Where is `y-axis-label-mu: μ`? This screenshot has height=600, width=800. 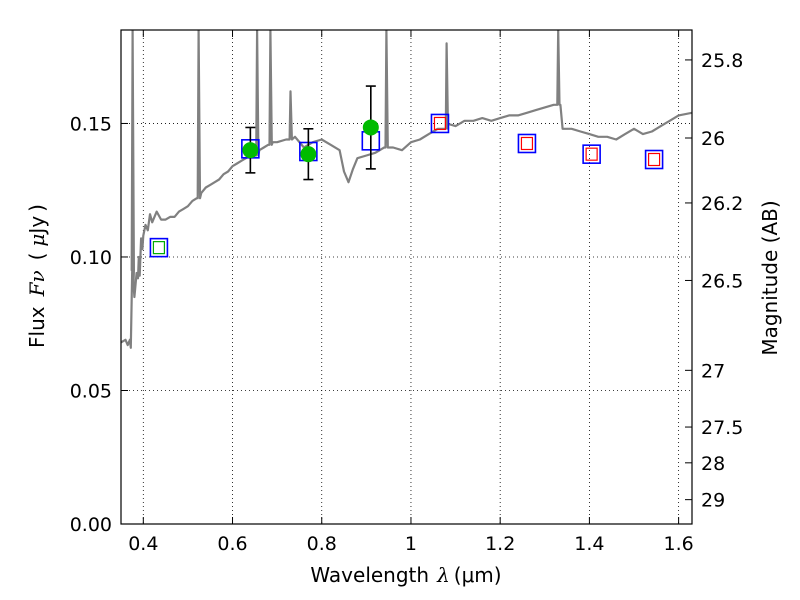 y-axis-label-mu: μ is located at coordinates (37, 240).